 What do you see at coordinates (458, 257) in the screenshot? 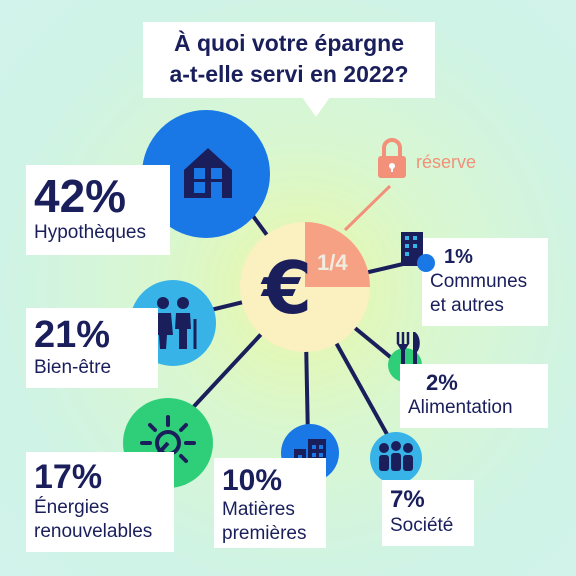
I see `percent-communes: 1%` at bounding box center [458, 257].